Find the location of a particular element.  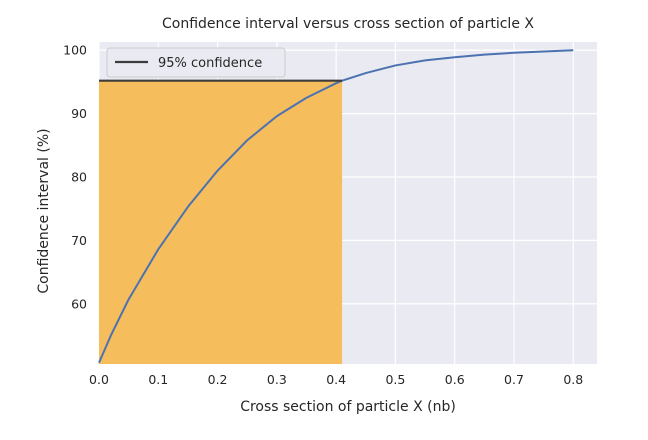

y-ticks: 60 70 80 90 100 is located at coordinates (75, 177).